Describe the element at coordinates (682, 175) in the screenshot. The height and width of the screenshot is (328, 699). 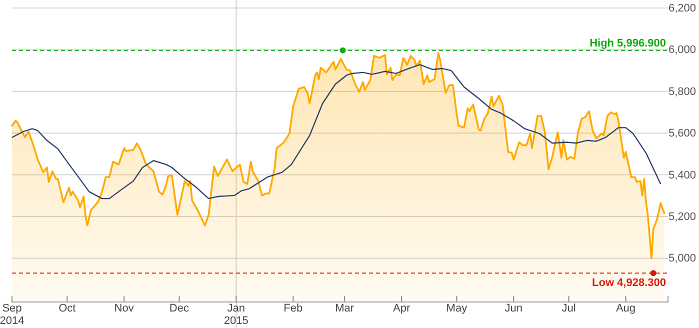
I see `y-tick-label: 5,400` at that location.